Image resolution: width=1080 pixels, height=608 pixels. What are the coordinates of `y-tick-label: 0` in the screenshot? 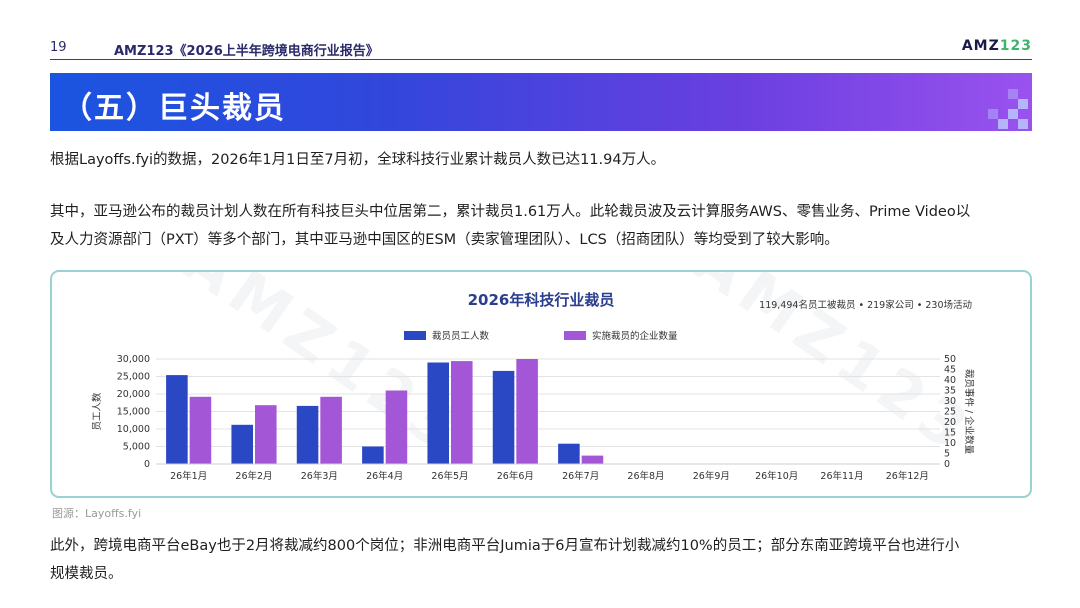 It's located at (147, 464).